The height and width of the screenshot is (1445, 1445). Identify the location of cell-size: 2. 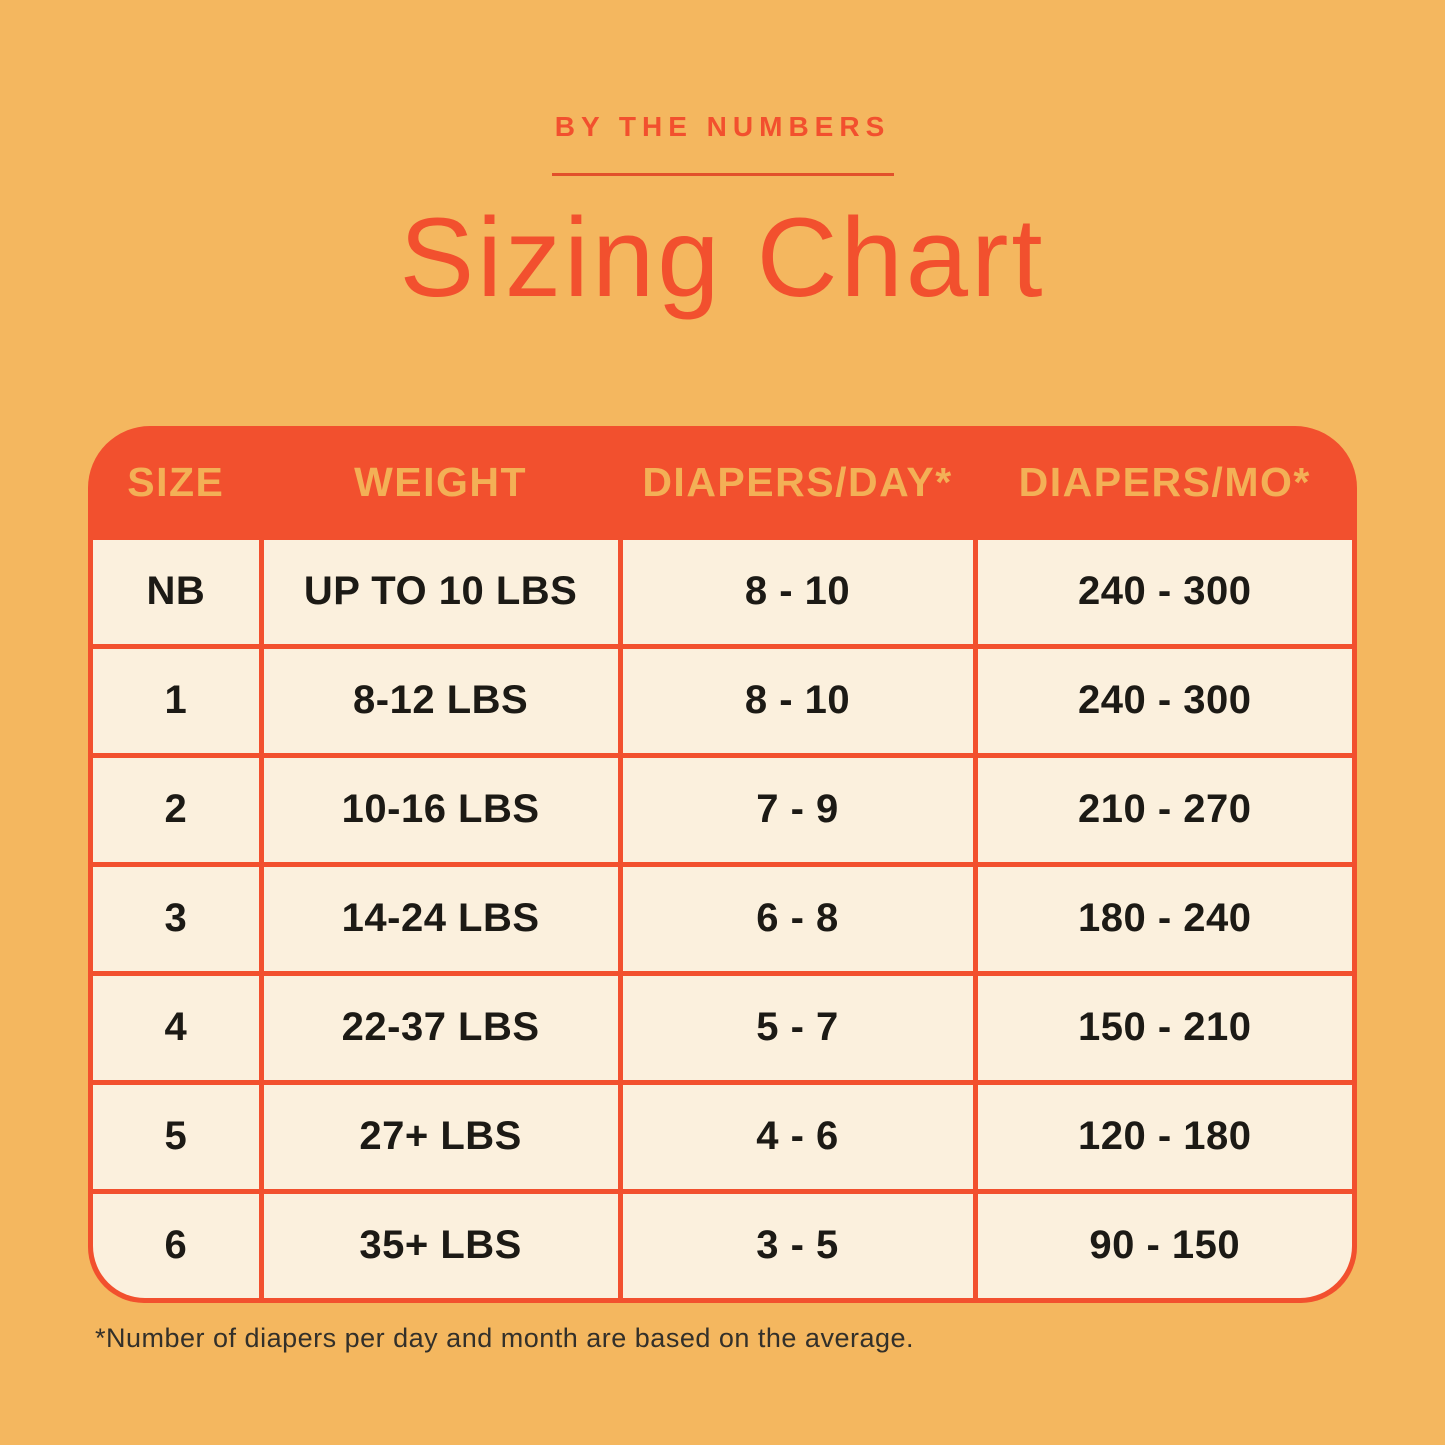
(176, 809).